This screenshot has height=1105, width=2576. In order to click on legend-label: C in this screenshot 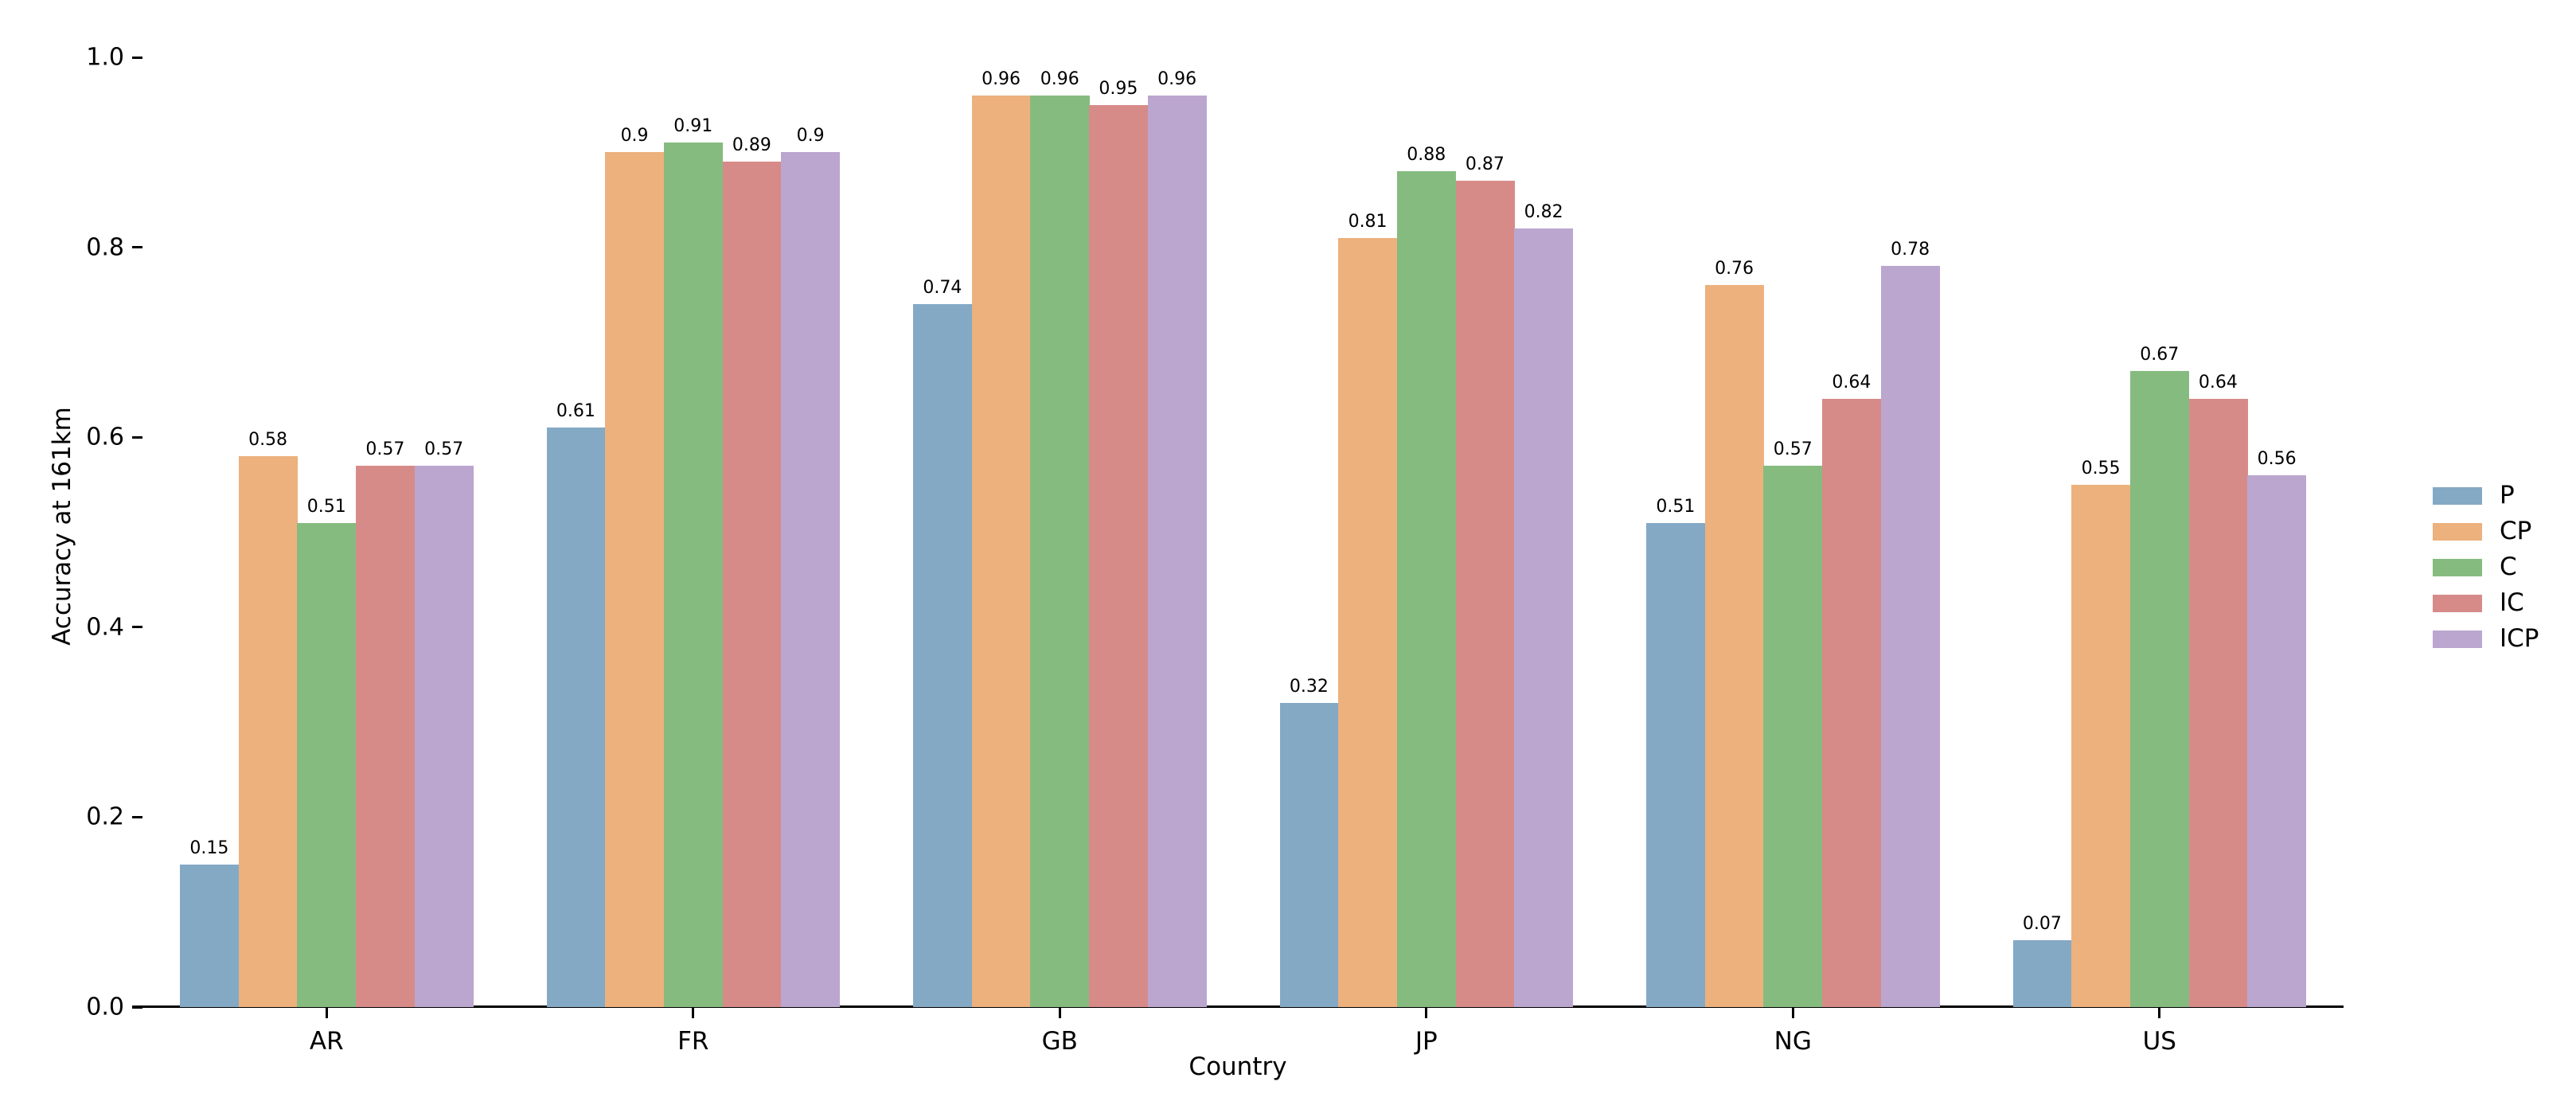, I will do `click(2508, 566)`.